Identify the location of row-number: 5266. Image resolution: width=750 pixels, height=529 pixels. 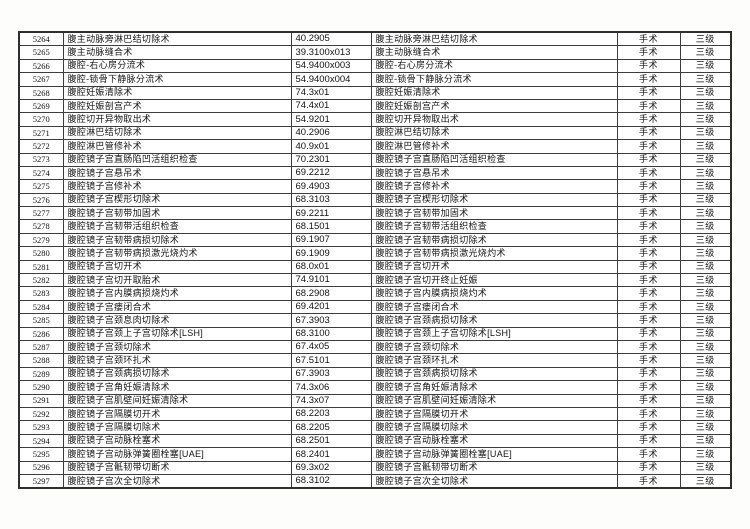
(41, 66).